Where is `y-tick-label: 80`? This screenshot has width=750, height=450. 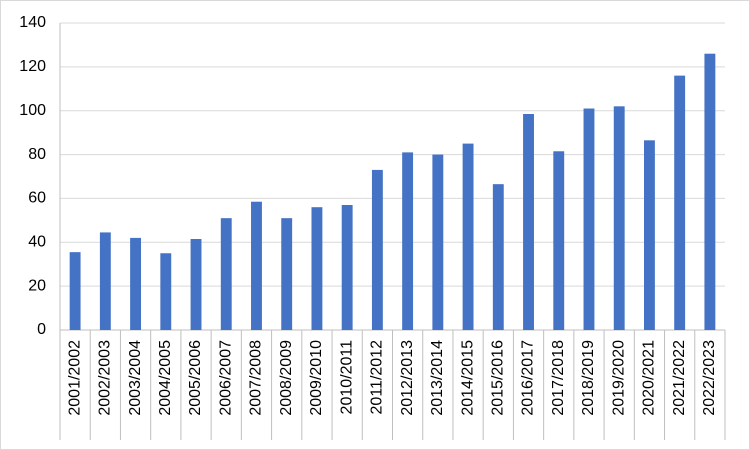
y-tick-label: 80 is located at coordinates (37, 154).